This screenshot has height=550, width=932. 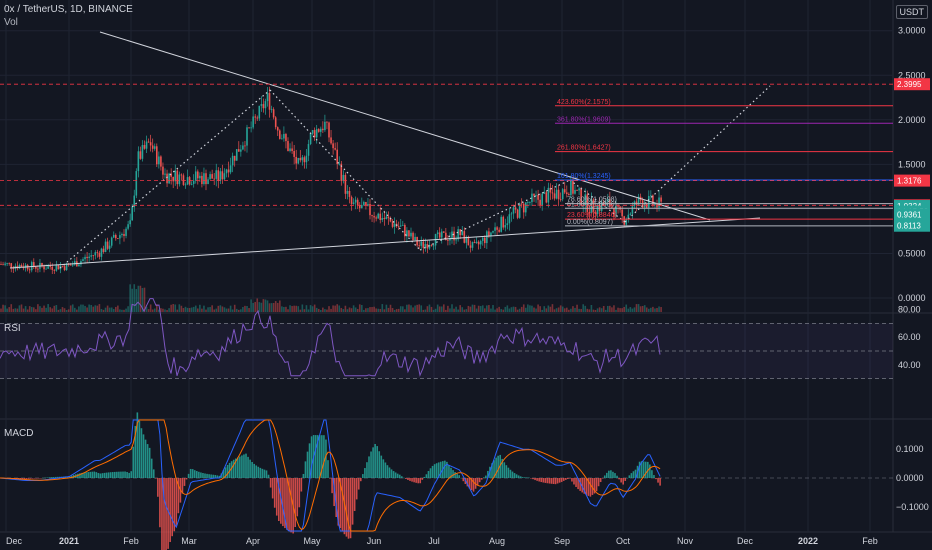 What do you see at coordinates (434, 541) in the screenshot?
I see `x-tick-label: Jul` at bounding box center [434, 541].